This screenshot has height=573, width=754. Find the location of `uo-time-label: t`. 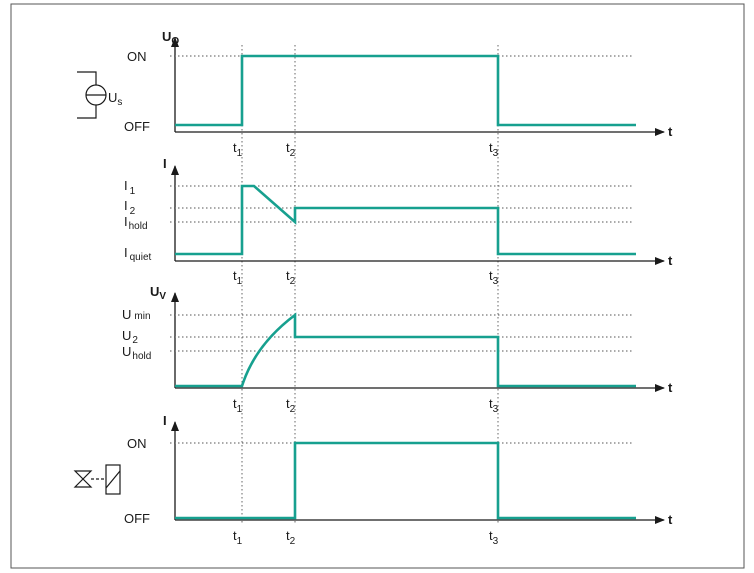

uo-time-label: t is located at coordinates (670, 131).